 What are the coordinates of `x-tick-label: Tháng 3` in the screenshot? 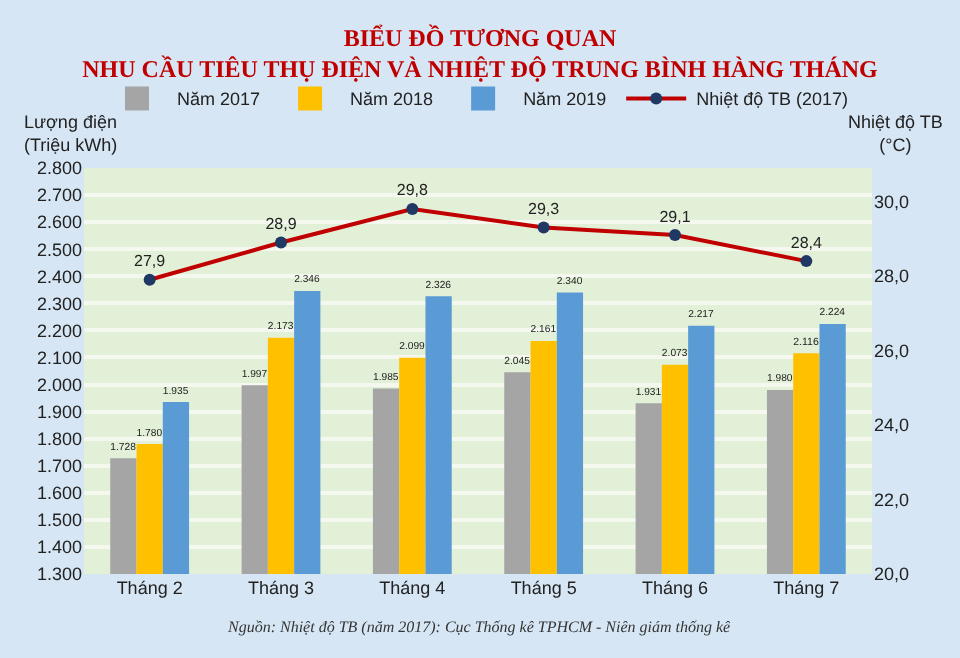 It's located at (281, 588).